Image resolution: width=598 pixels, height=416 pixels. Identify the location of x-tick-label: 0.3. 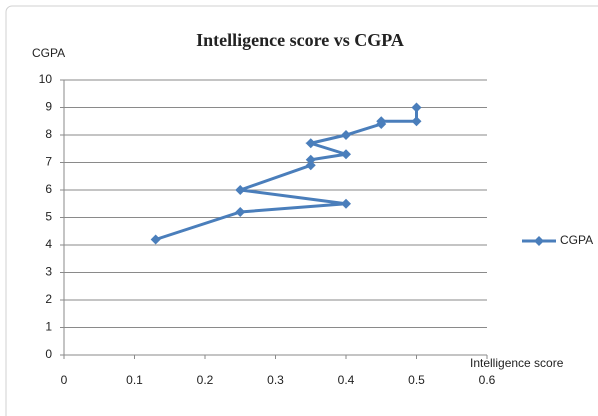
(275, 380).